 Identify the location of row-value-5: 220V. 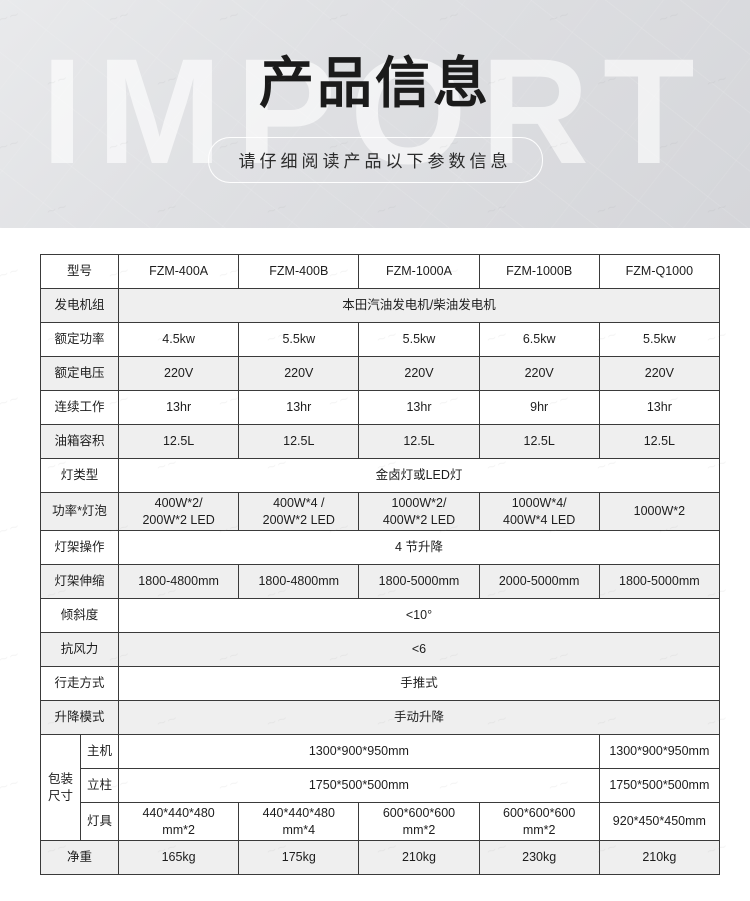
(659, 373).